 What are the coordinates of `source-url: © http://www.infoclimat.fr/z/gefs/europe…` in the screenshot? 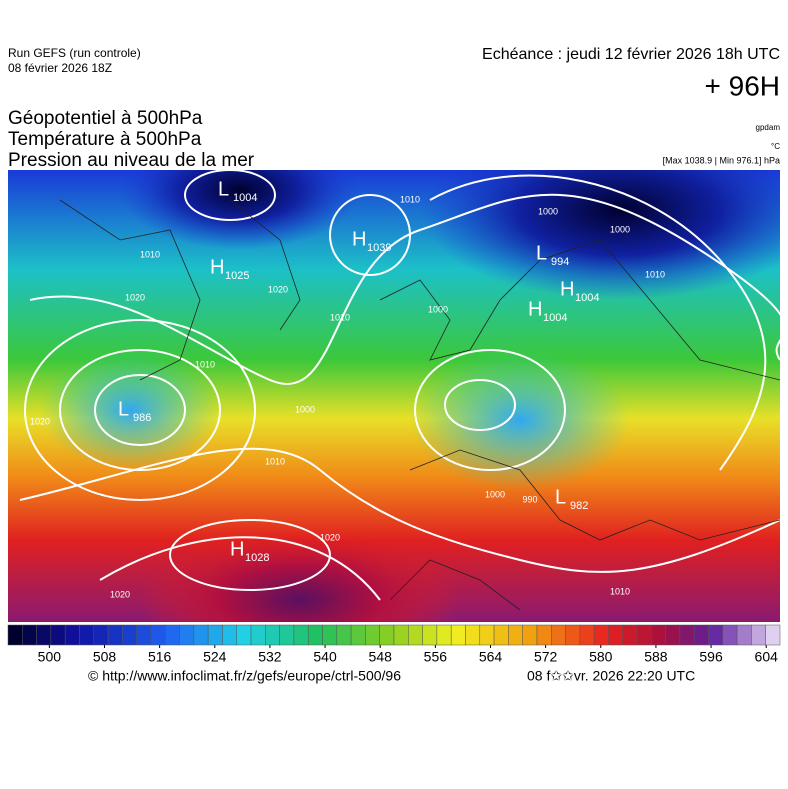 It's located at (244, 676).